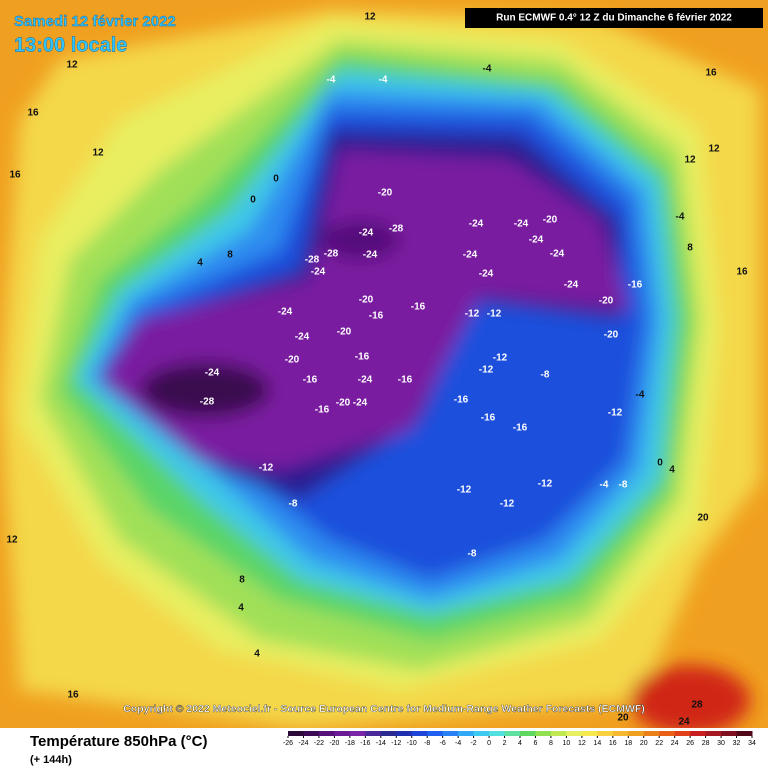 Image resolution: width=768 pixels, height=773 pixels. What do you see at coordinates (613, 743) in the screenshot?
I see `scale-label: 16` at bounding box center [613, 743].